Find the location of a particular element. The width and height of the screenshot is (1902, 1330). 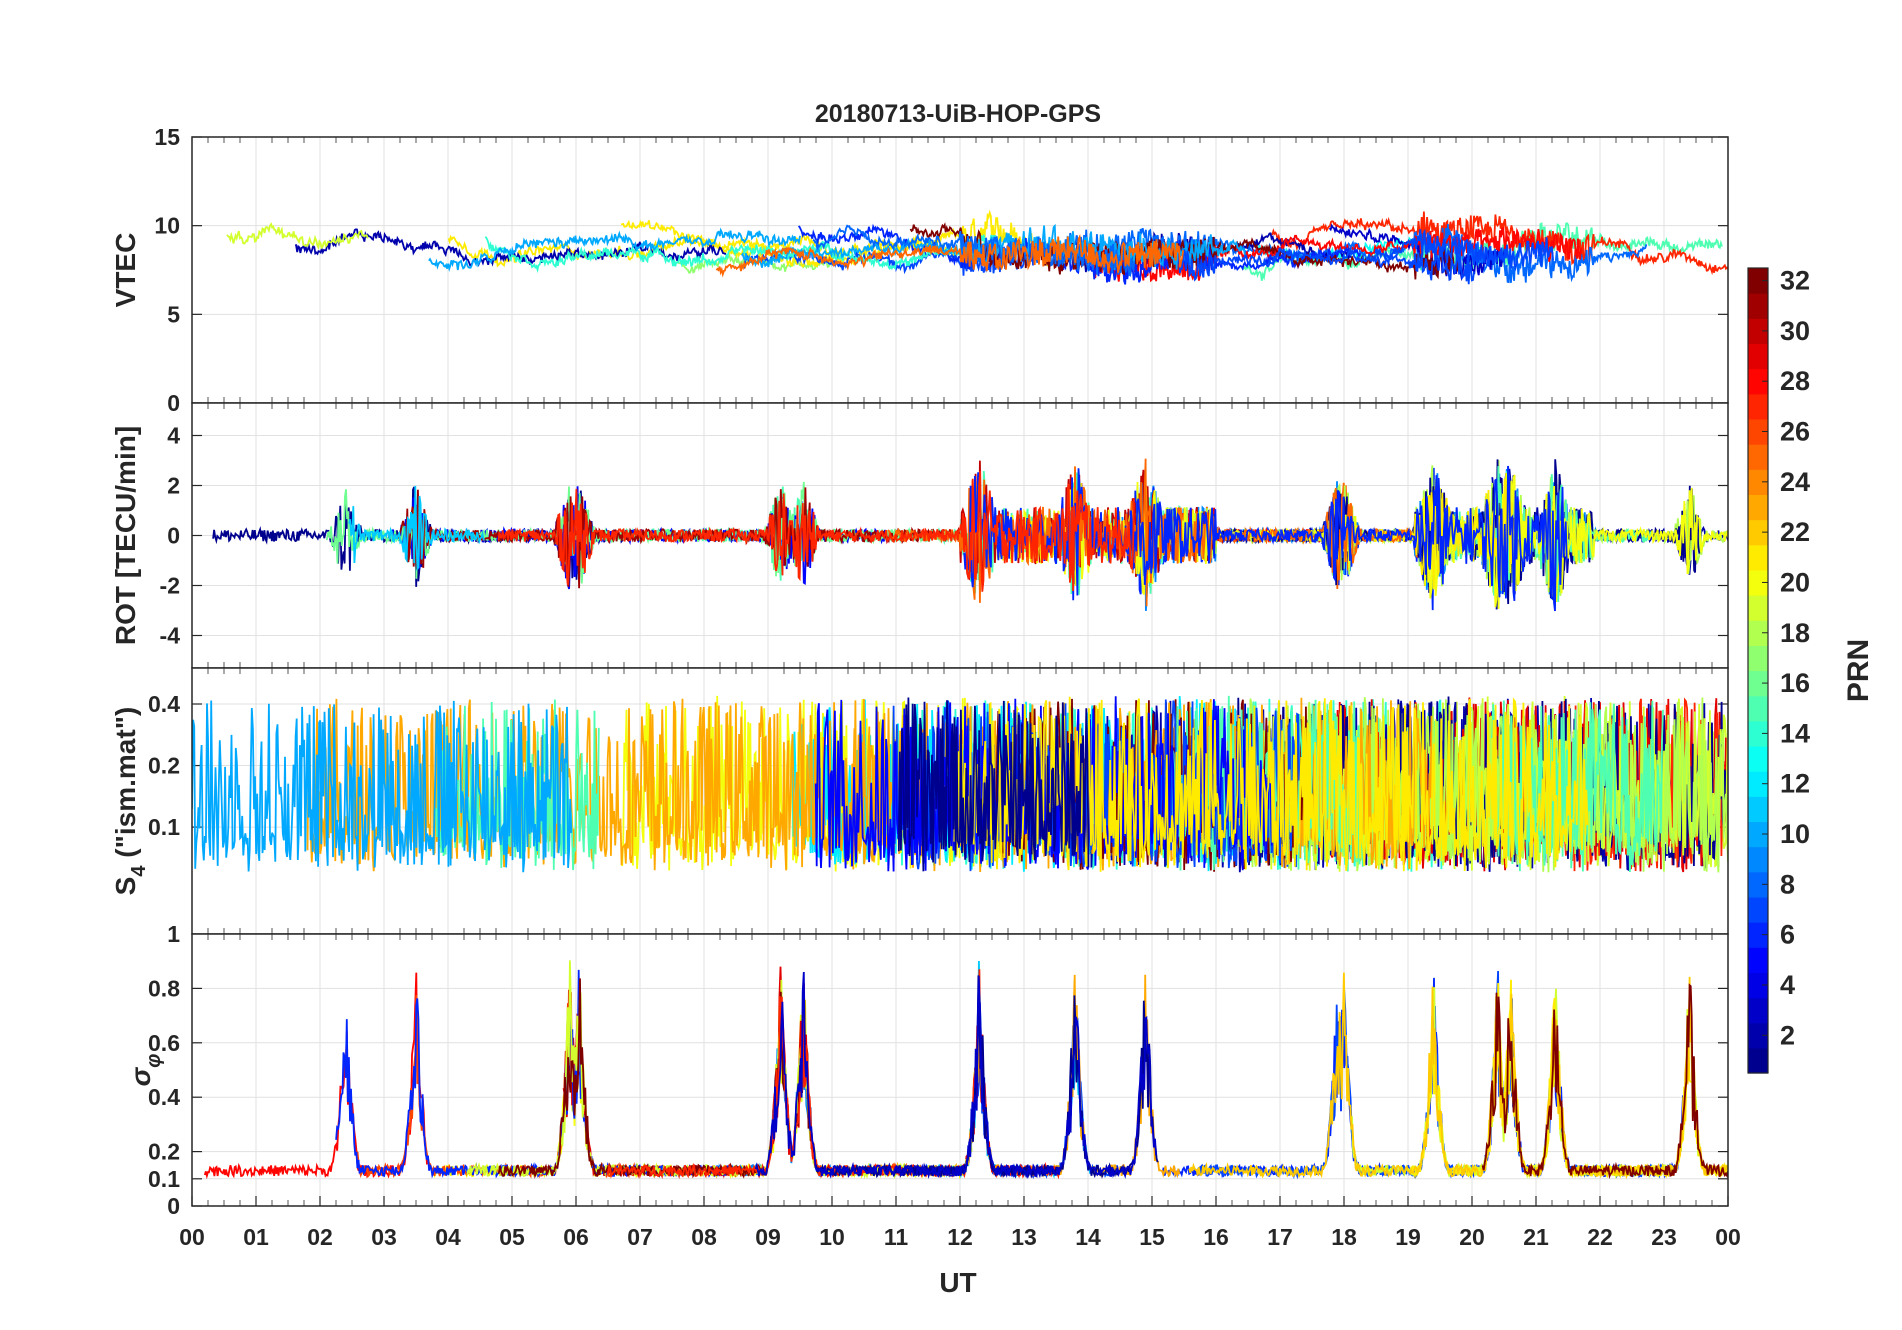

x-tick-label: 09 is located at coordinates (768, 1237).